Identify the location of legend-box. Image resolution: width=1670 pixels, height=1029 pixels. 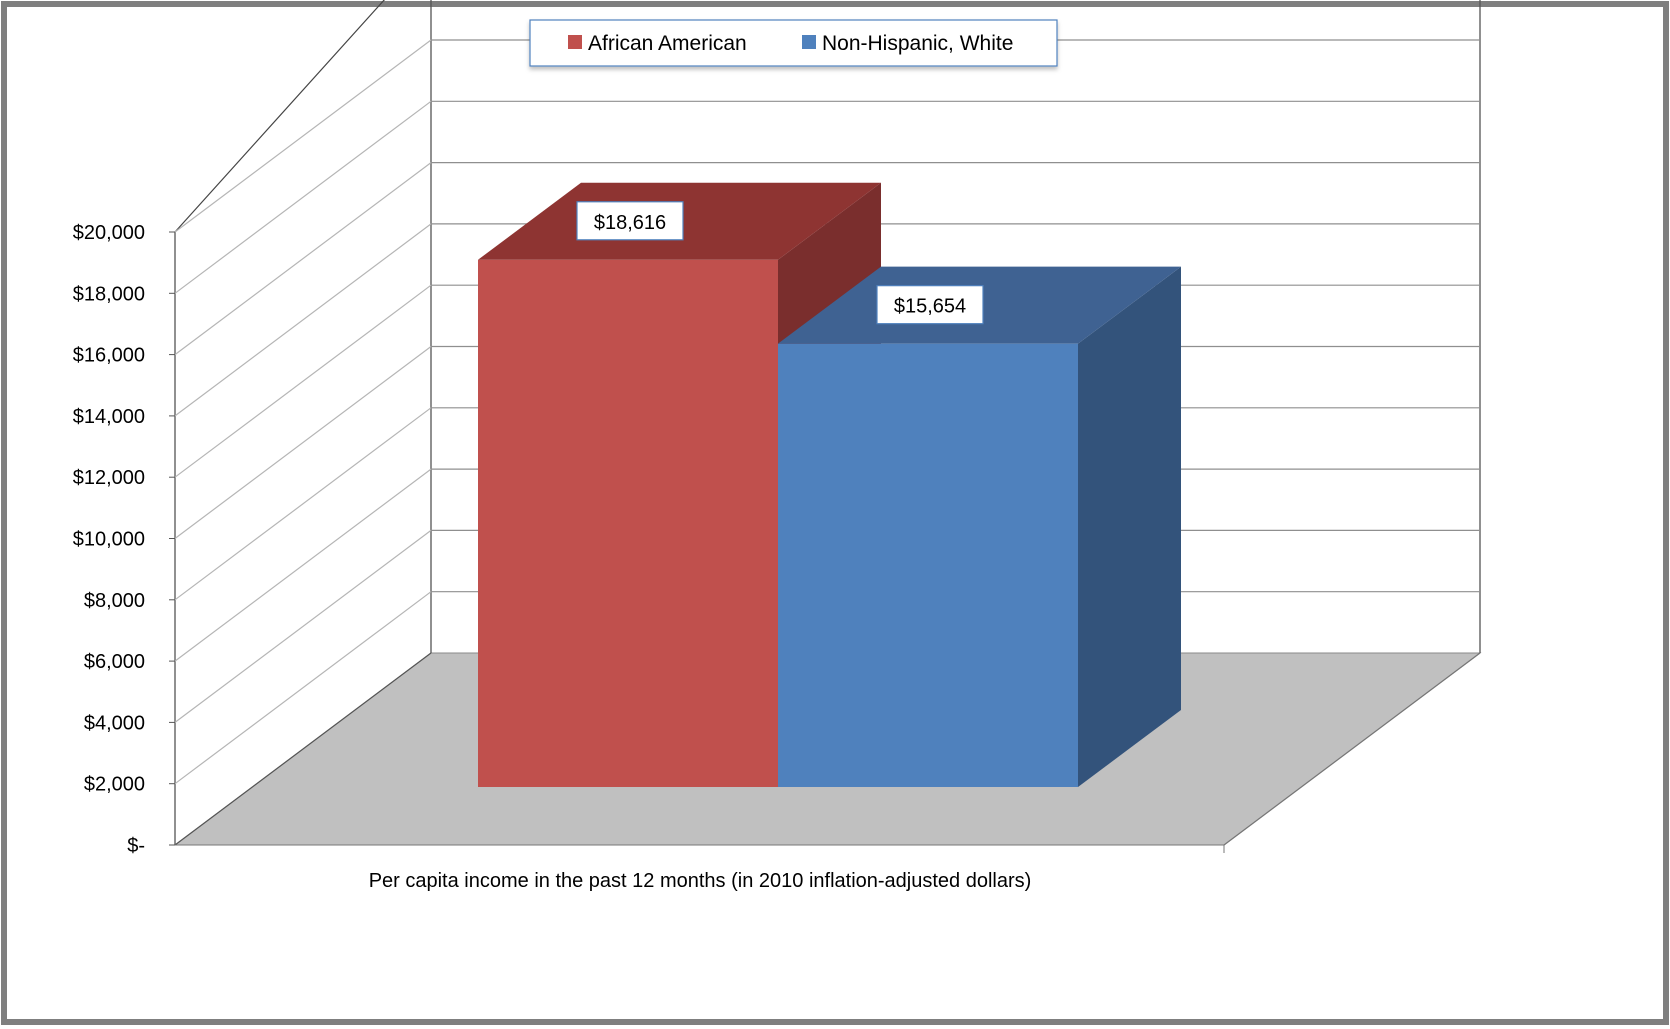
(793, 43).